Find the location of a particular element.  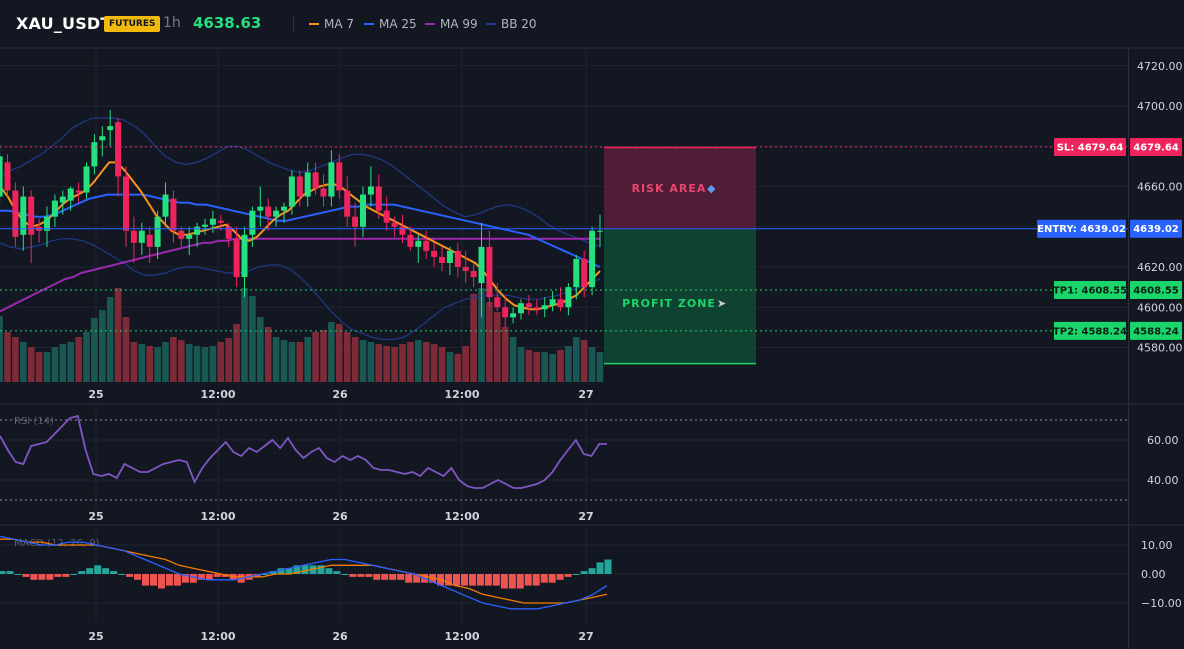

profit-zone-label: PROFIT ZONE is located at coordinates (669, 303).